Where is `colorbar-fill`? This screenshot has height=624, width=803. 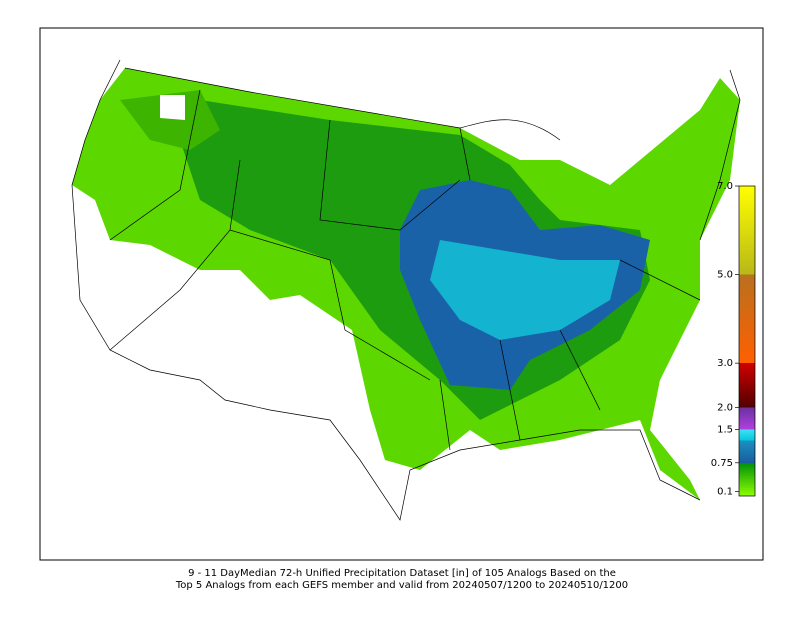 colorbar-fill is located at coordinates (747, 341).